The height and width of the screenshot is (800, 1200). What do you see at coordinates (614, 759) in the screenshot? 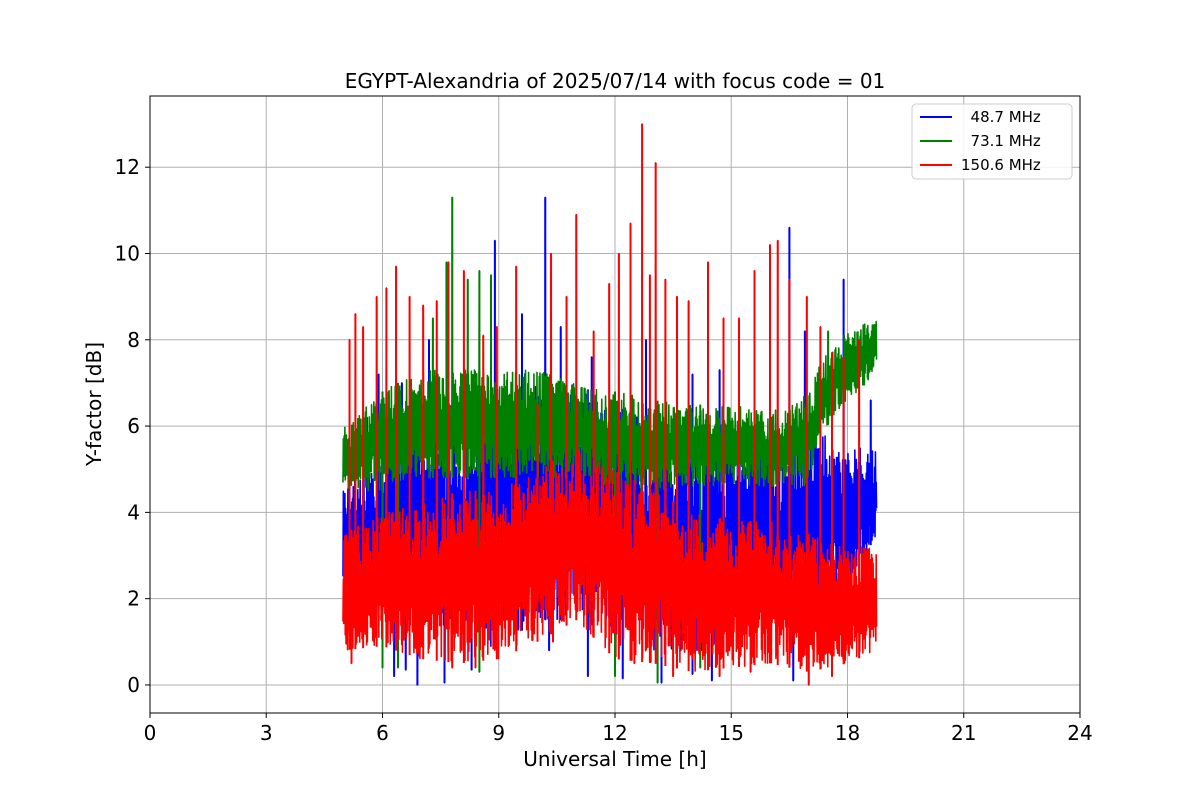
I see `x-axis-label: Universal Time [h]` at bounding box center [614, 759].